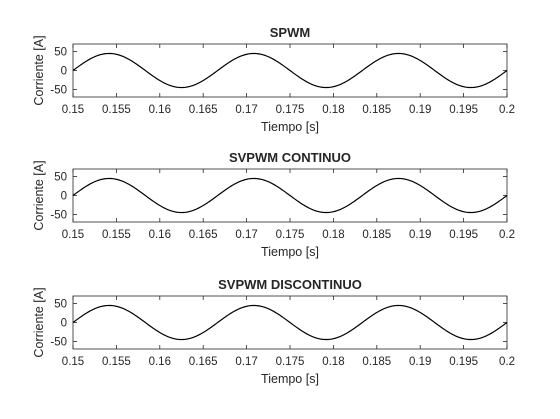 The height and width of the screenshot is (419, 560). I want to click on subplot-title: SPWM, so click(290, 32).